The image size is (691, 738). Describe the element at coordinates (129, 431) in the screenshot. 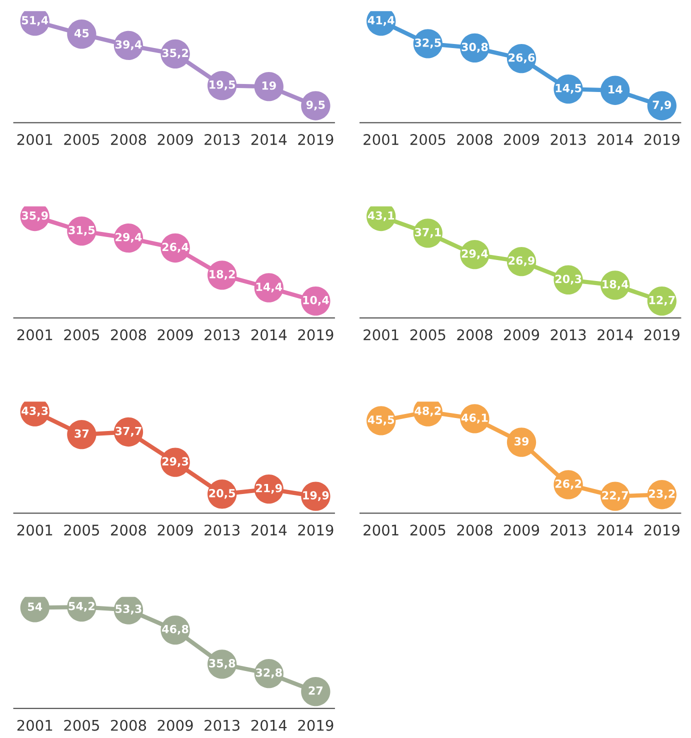

I see `data-label: 37,7` at that location.